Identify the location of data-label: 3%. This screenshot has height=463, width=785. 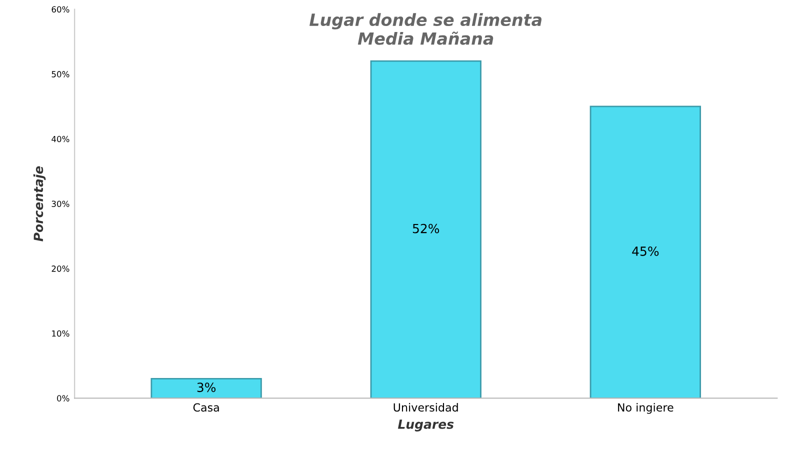
(206, 387).